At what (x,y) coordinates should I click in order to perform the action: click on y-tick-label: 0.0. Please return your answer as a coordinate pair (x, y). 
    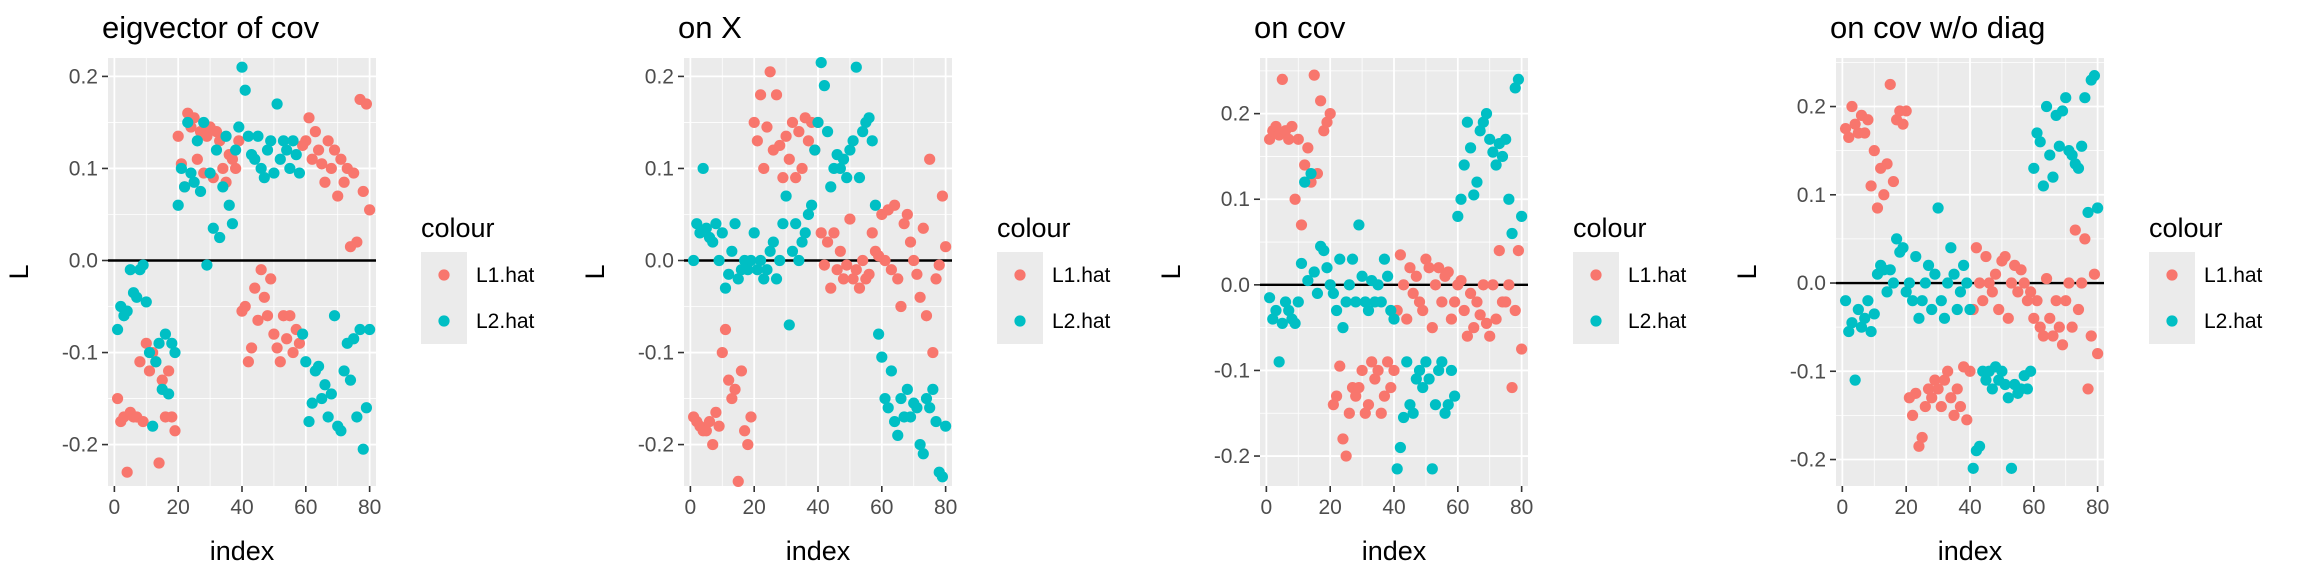
    Looking at the image, I should click on (1811, 283).